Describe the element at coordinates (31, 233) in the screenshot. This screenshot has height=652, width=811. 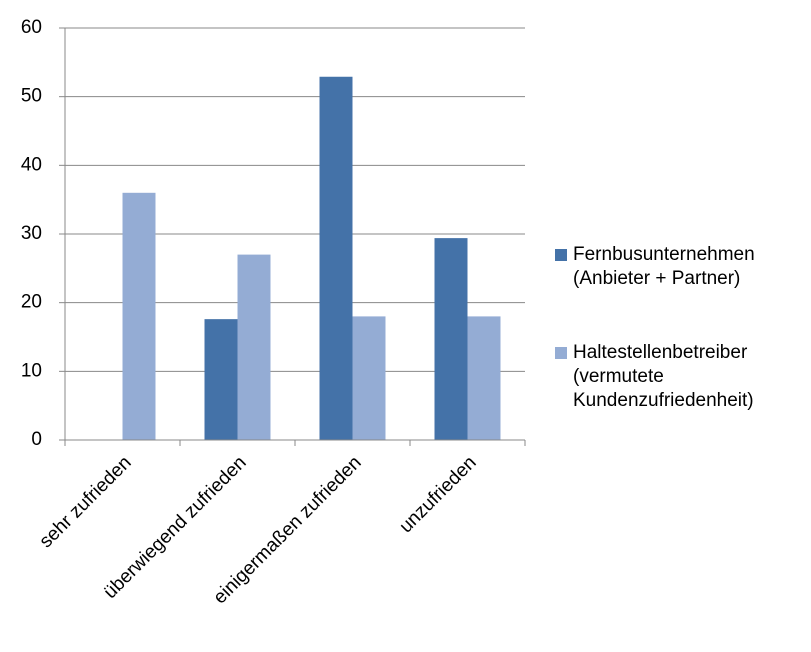
I see `y-tick-label: 30` at that location.